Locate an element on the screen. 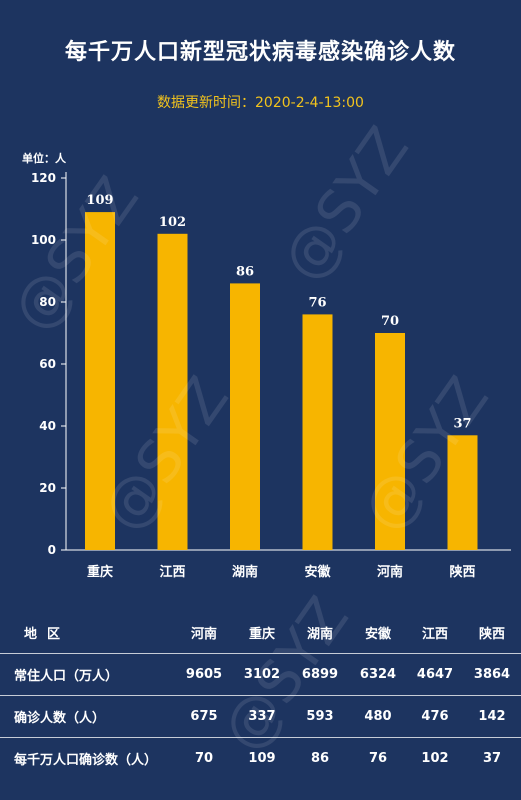 Image resolution: width=521 pixels, height=800 pixels. table-header-cell: 江西 is located at coordinates (434, 634).